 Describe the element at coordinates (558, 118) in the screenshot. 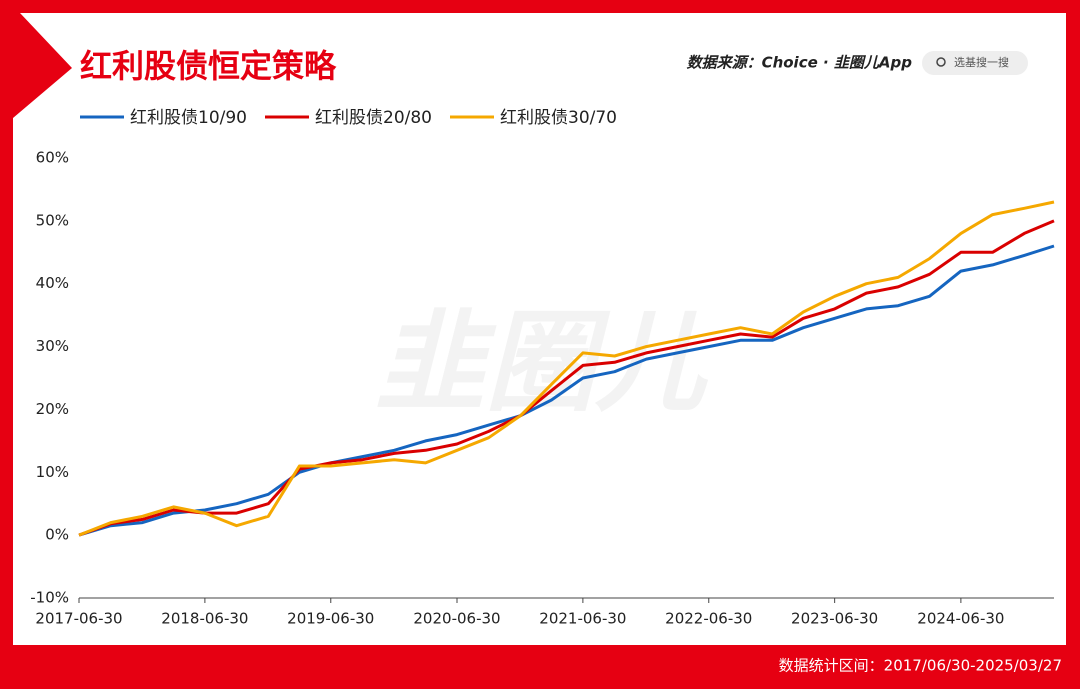

I see `legend-label: 红利股债30/70` at that location.